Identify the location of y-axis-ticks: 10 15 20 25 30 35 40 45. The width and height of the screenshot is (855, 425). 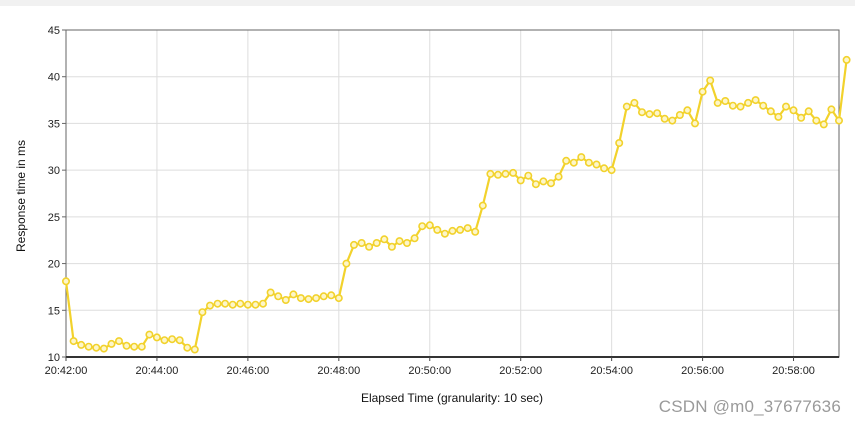
(57, 194).